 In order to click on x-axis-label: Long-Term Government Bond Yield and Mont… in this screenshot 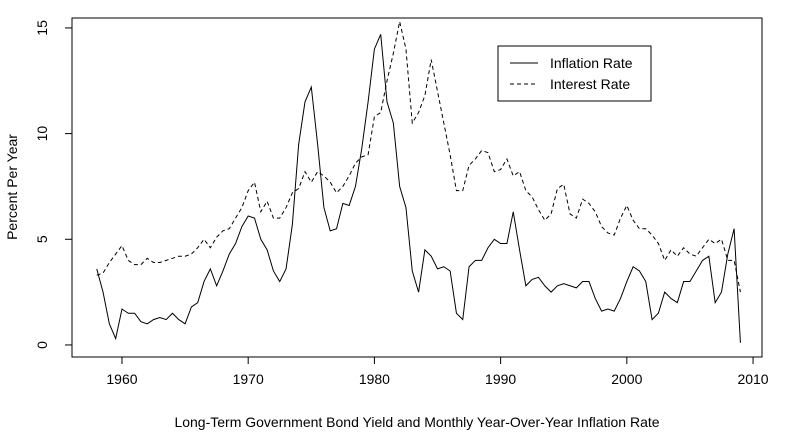, I will do `click(416, 422)`.